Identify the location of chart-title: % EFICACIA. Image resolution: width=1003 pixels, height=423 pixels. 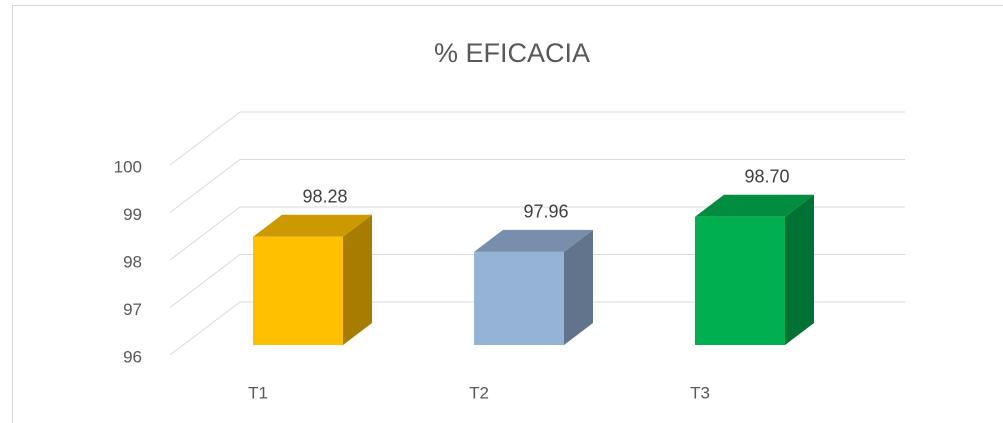
(512, 53).